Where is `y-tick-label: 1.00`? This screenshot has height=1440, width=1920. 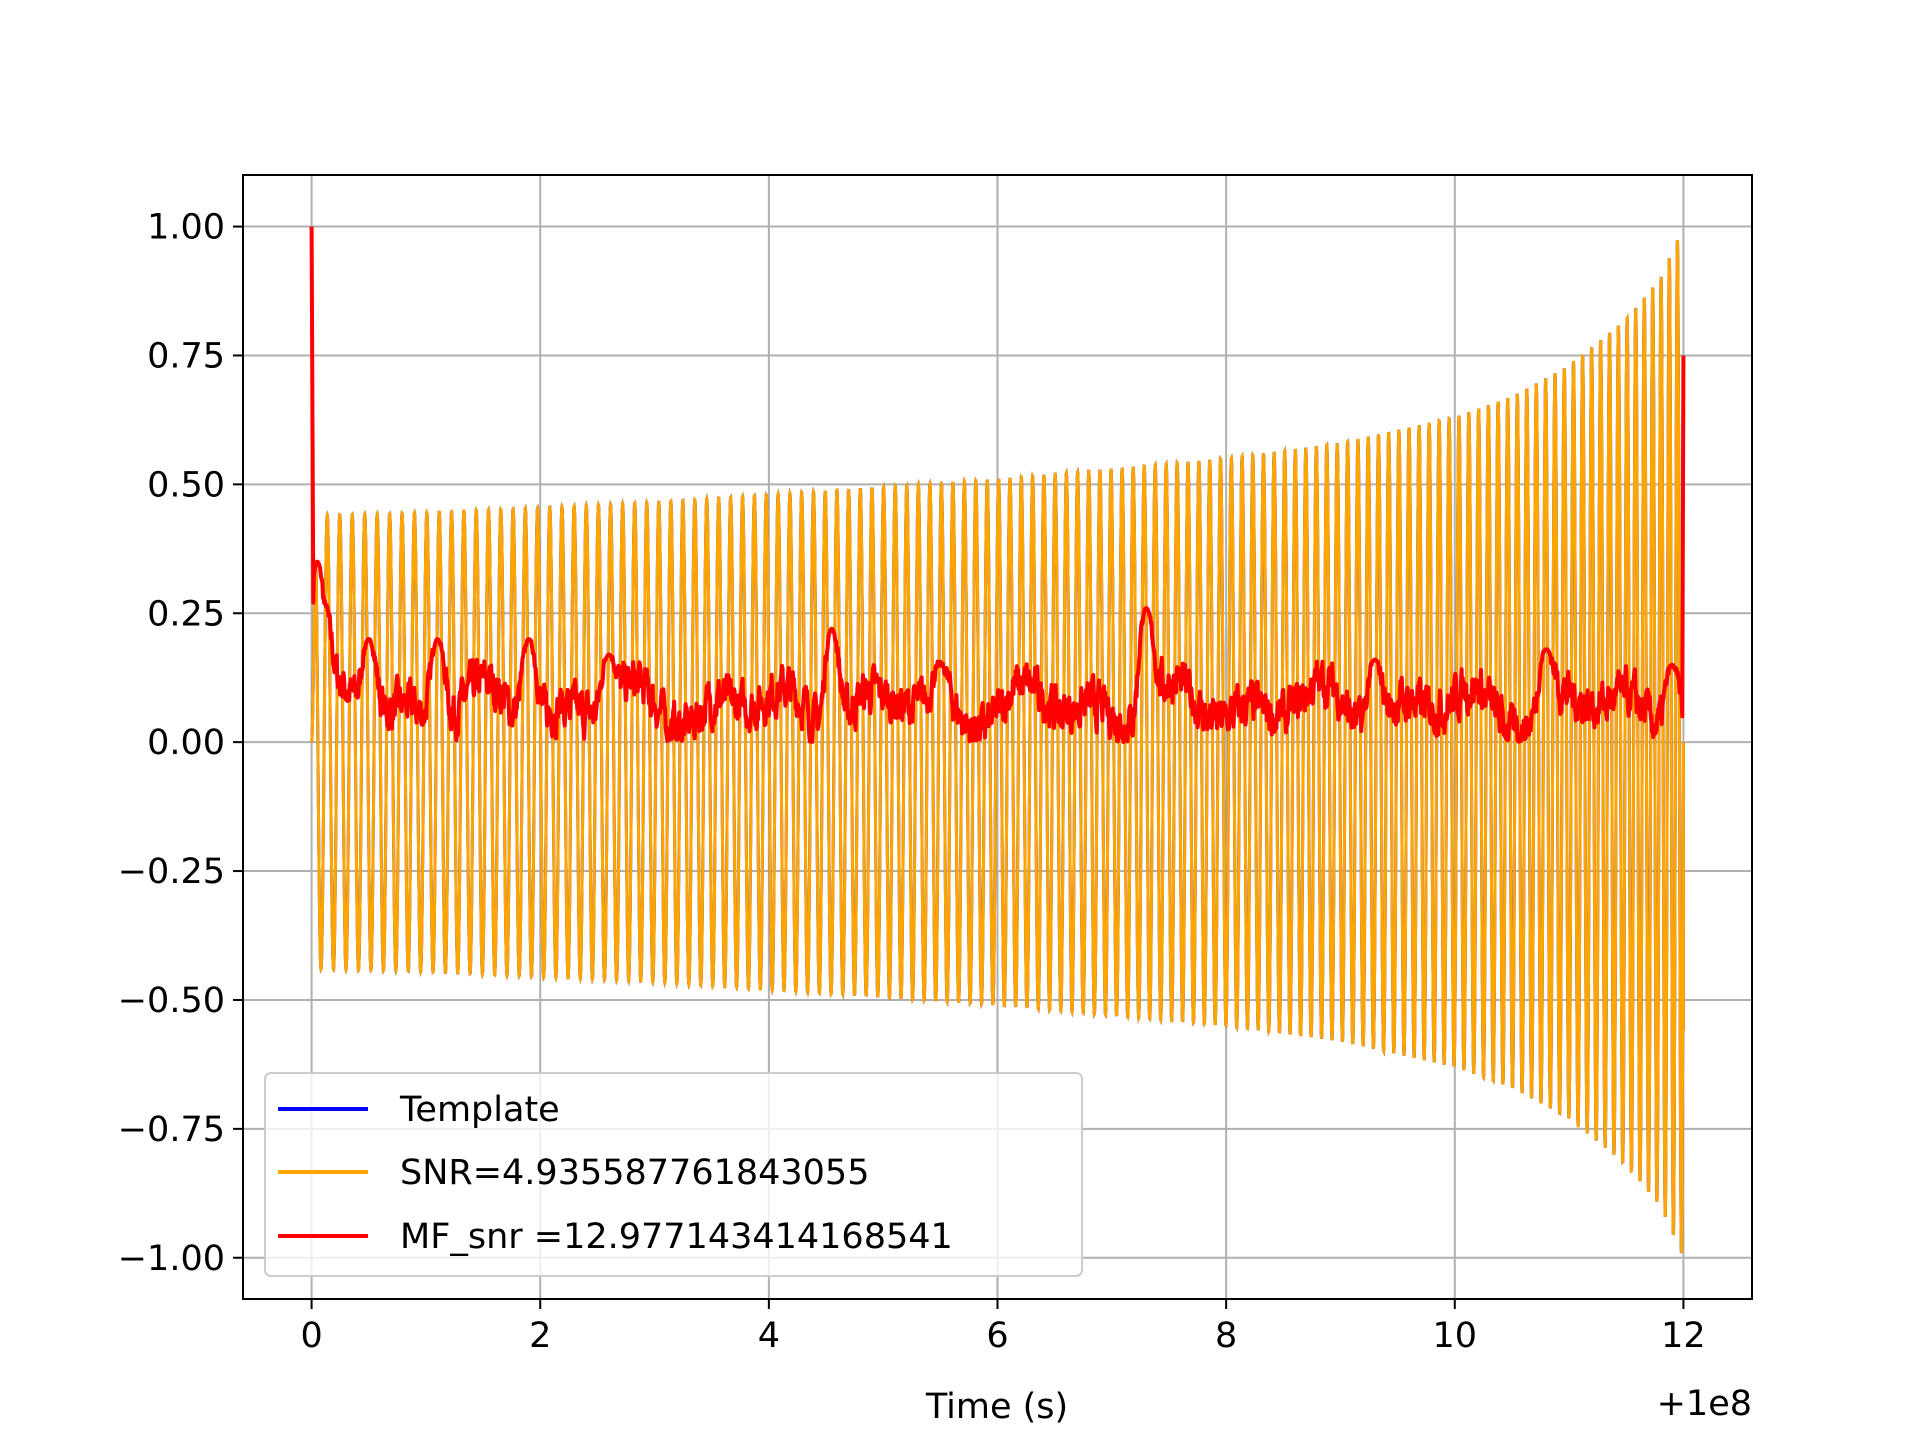 y-tick-label: 1.00 is located at coordinates (186, 228).